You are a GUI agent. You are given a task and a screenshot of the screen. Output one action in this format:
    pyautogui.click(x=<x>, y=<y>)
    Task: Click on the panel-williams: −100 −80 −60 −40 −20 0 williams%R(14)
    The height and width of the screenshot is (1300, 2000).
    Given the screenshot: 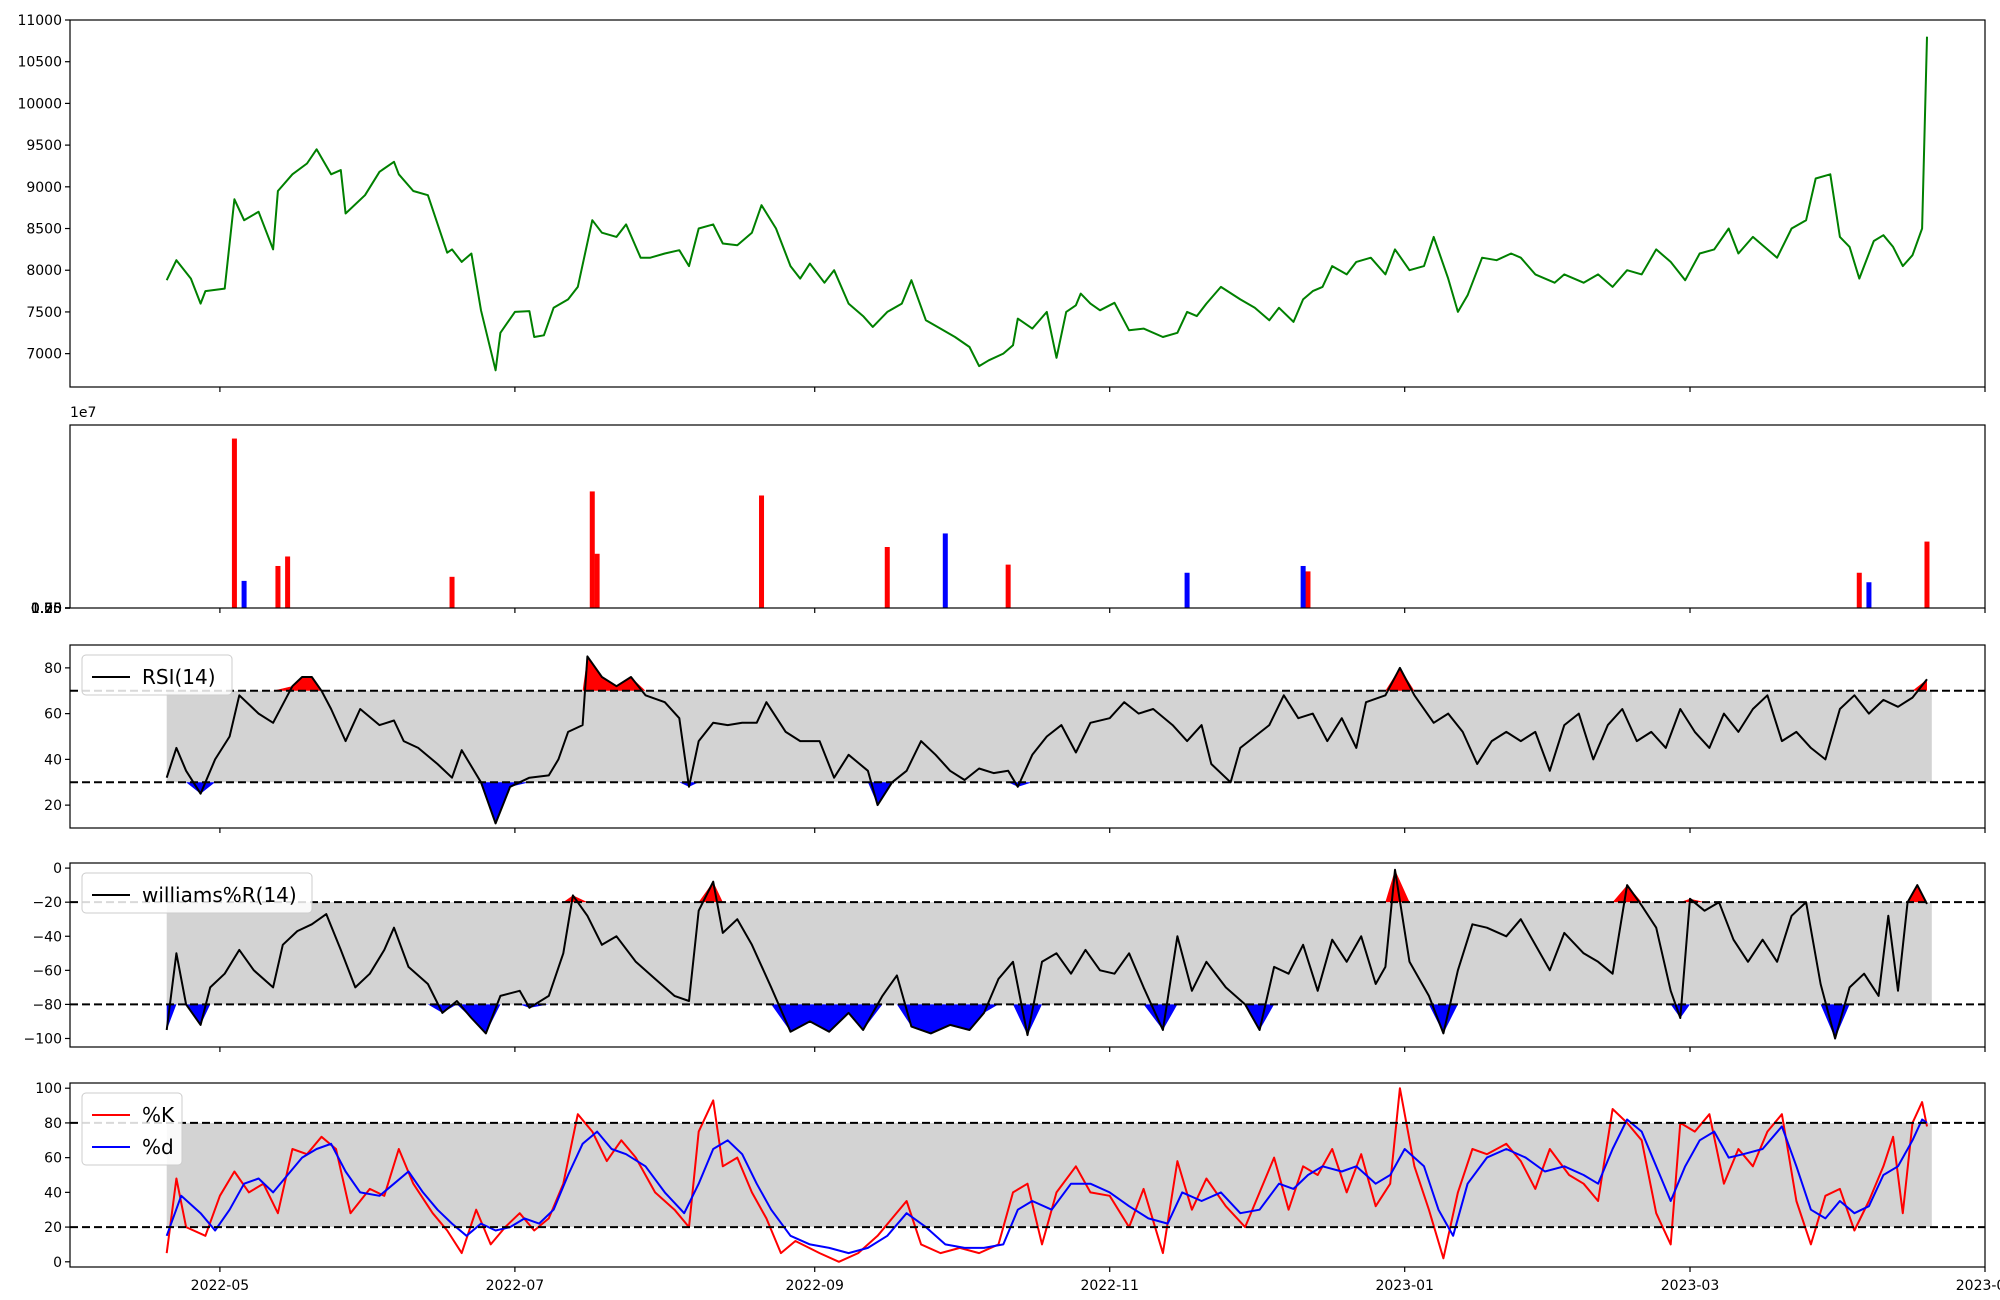 What is the action you would take?
    pyautogui.click(x=1005, y=956)
    